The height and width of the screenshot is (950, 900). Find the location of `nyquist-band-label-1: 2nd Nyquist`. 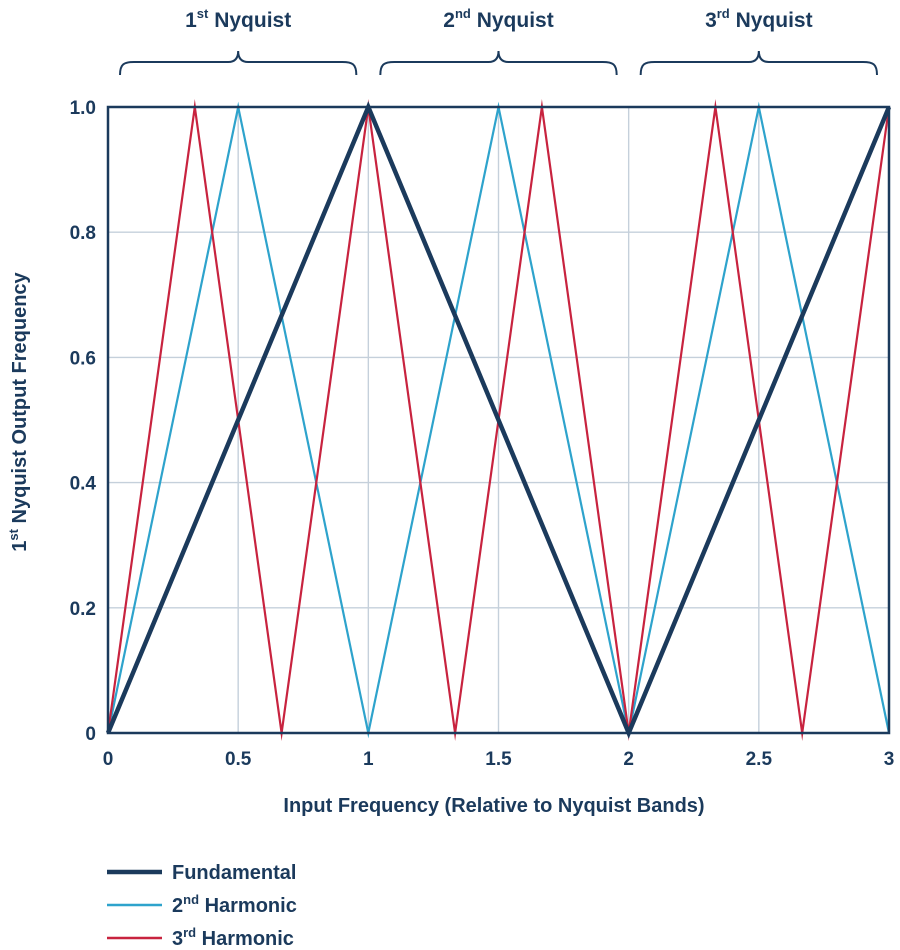

nyquist-band-label-1: 2nd Nyquist is located at coordinates (498, 19).